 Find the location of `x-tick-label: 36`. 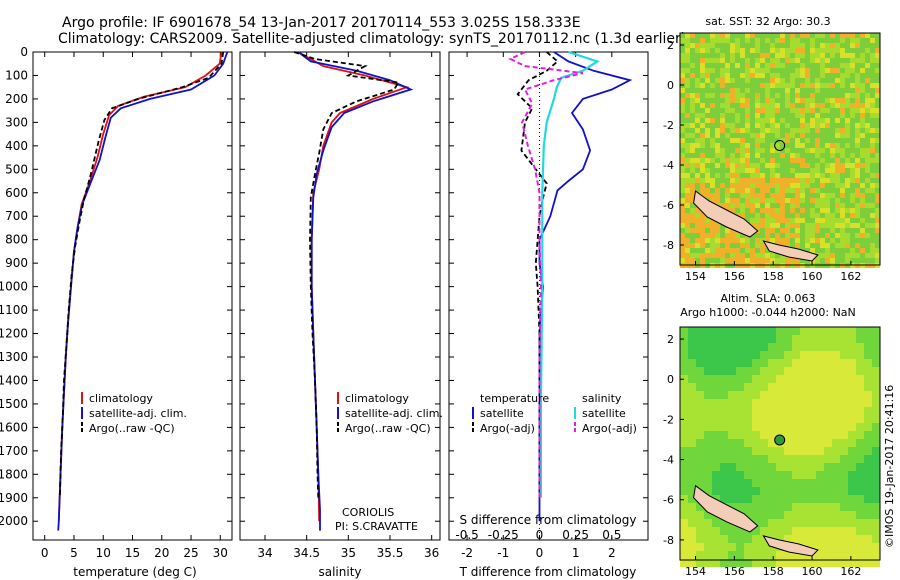

x-tick-label: 36 is located at coordinates (431, 553).